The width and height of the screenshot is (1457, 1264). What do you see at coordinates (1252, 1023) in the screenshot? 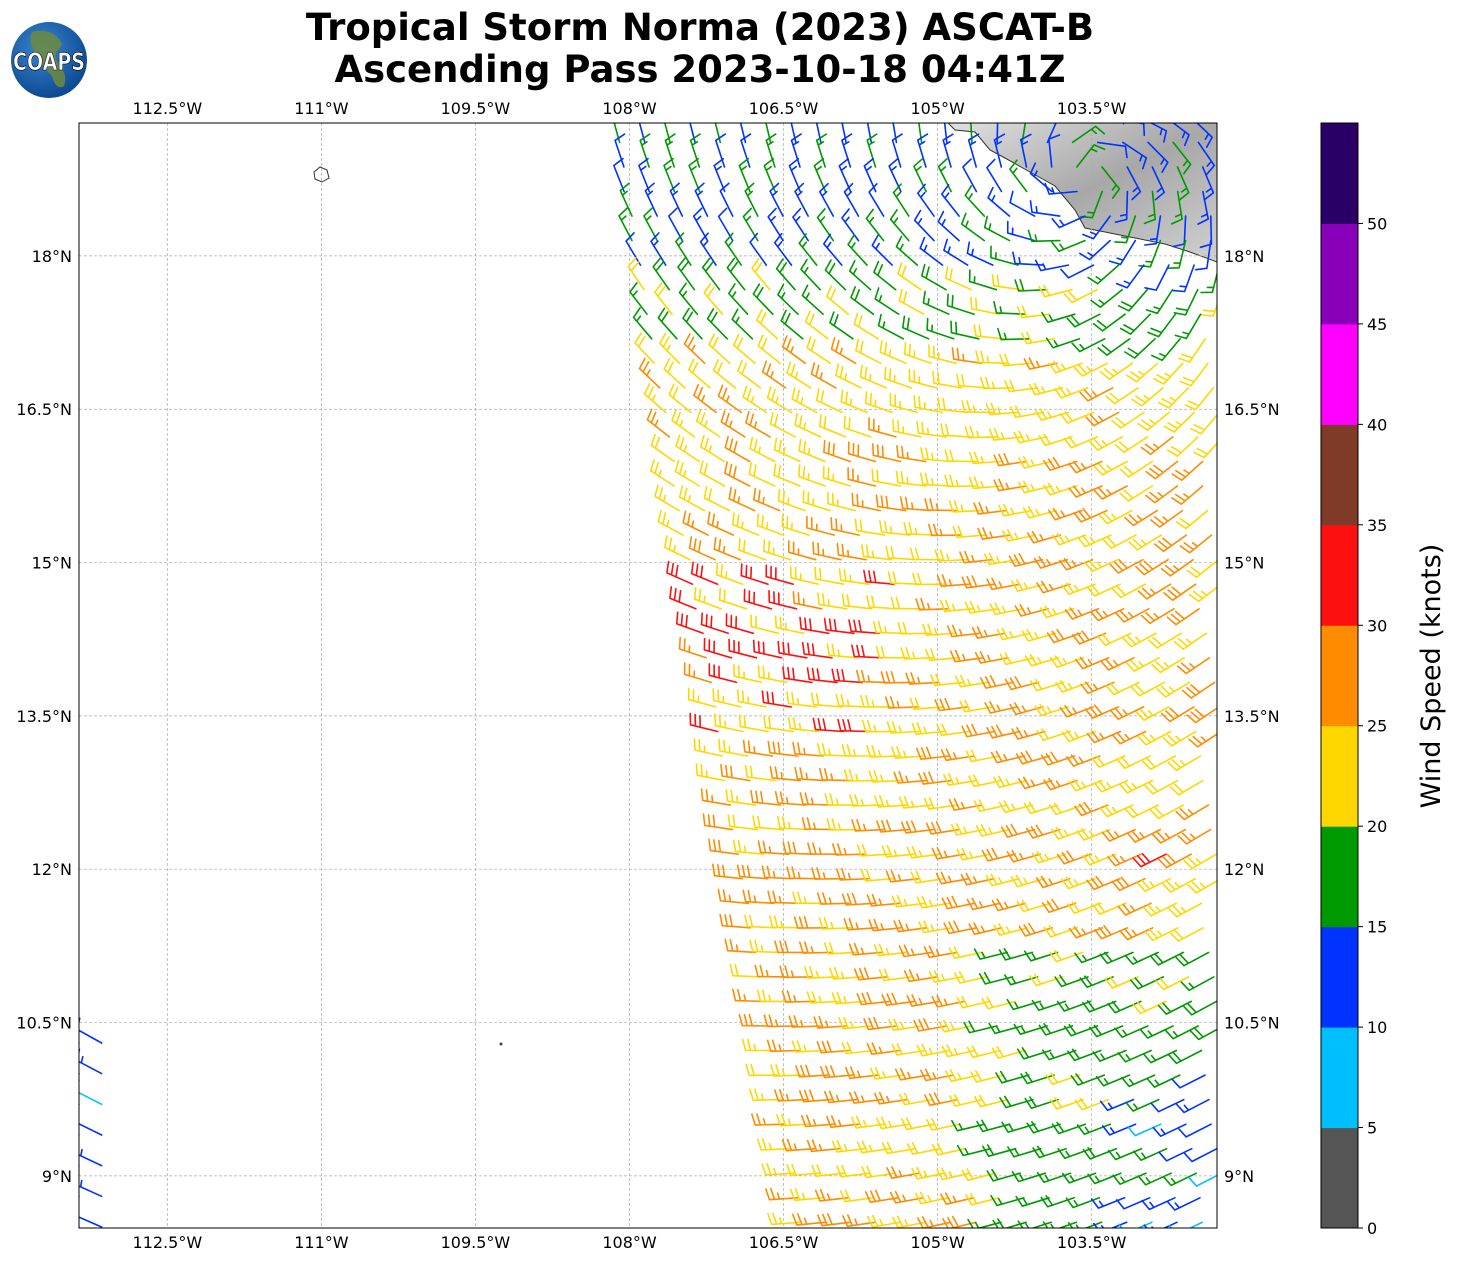
I see `y-tick-label-right: 10.5°N` at bounding box center [1252, 1023].